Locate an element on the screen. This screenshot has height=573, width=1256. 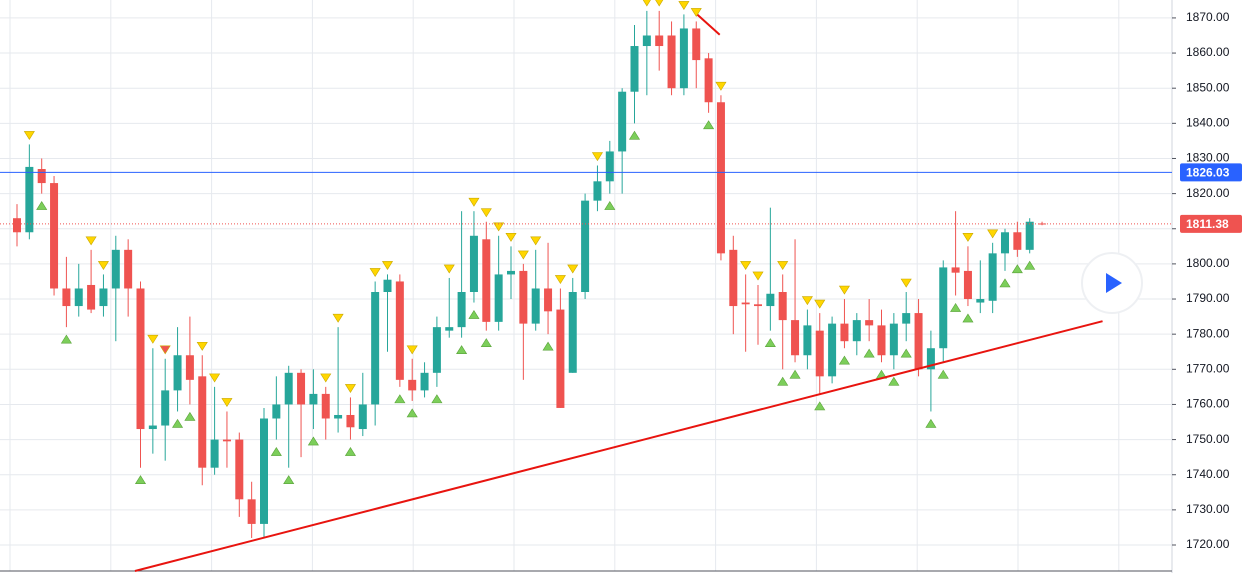
play-button is located at coordinates (1112, 283).